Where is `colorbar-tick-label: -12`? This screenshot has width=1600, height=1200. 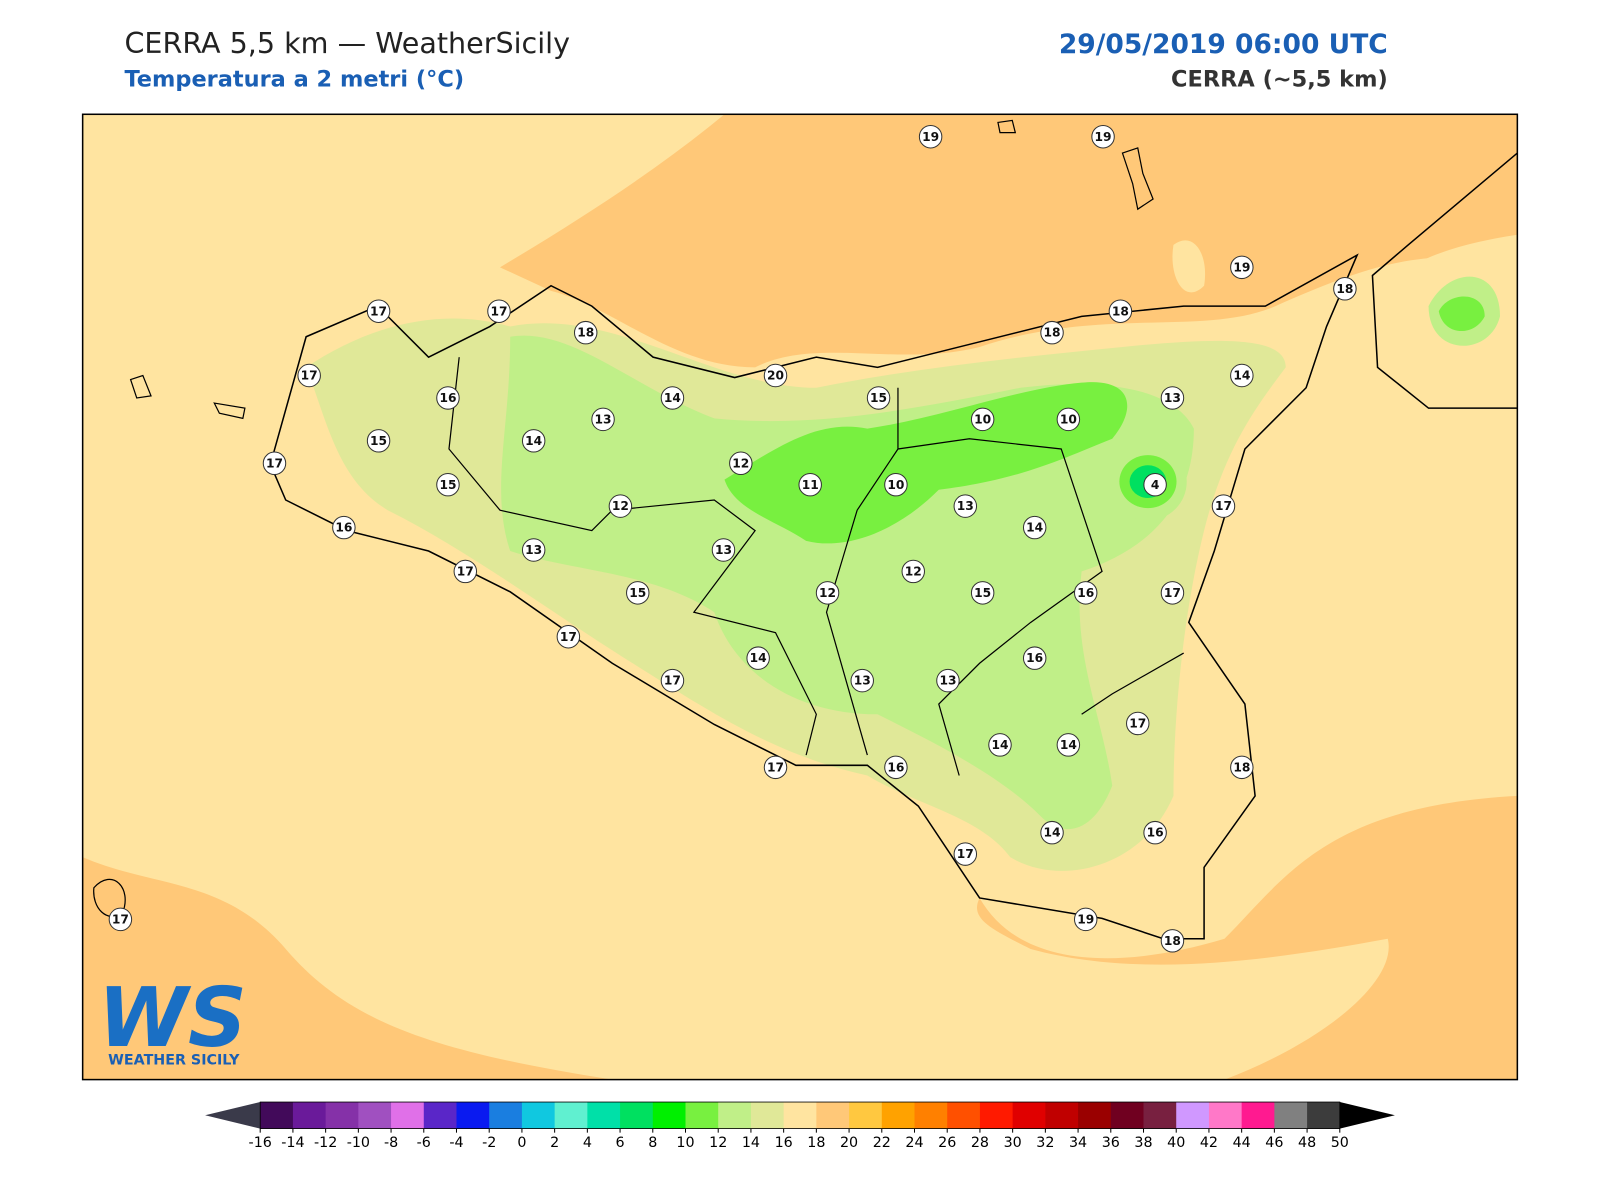 colorbar-tick-label: -12 is located at coordinates (325, 1143).